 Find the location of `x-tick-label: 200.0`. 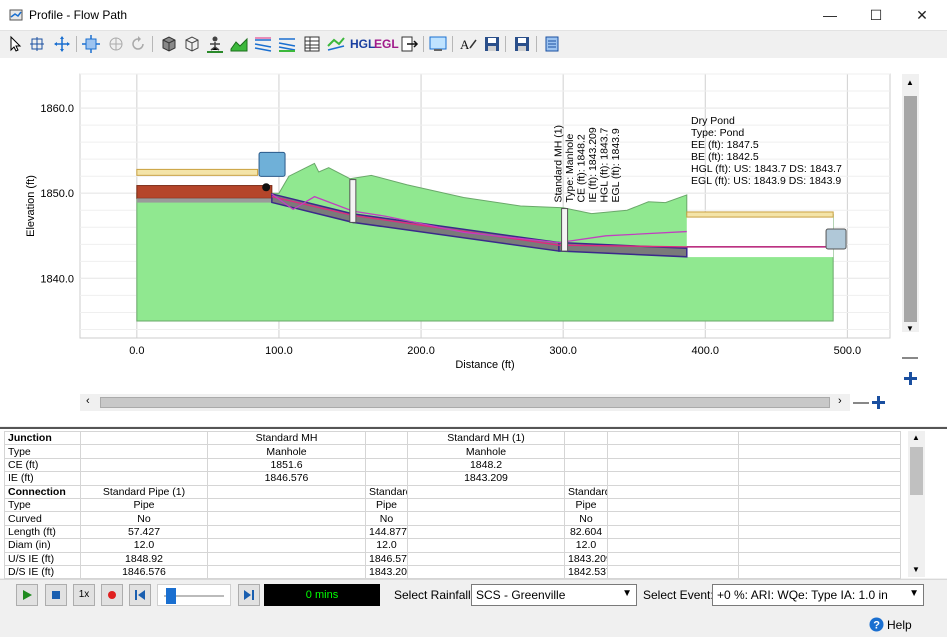

x-tick-label: 200.0 is located at coordinates (421, 351).